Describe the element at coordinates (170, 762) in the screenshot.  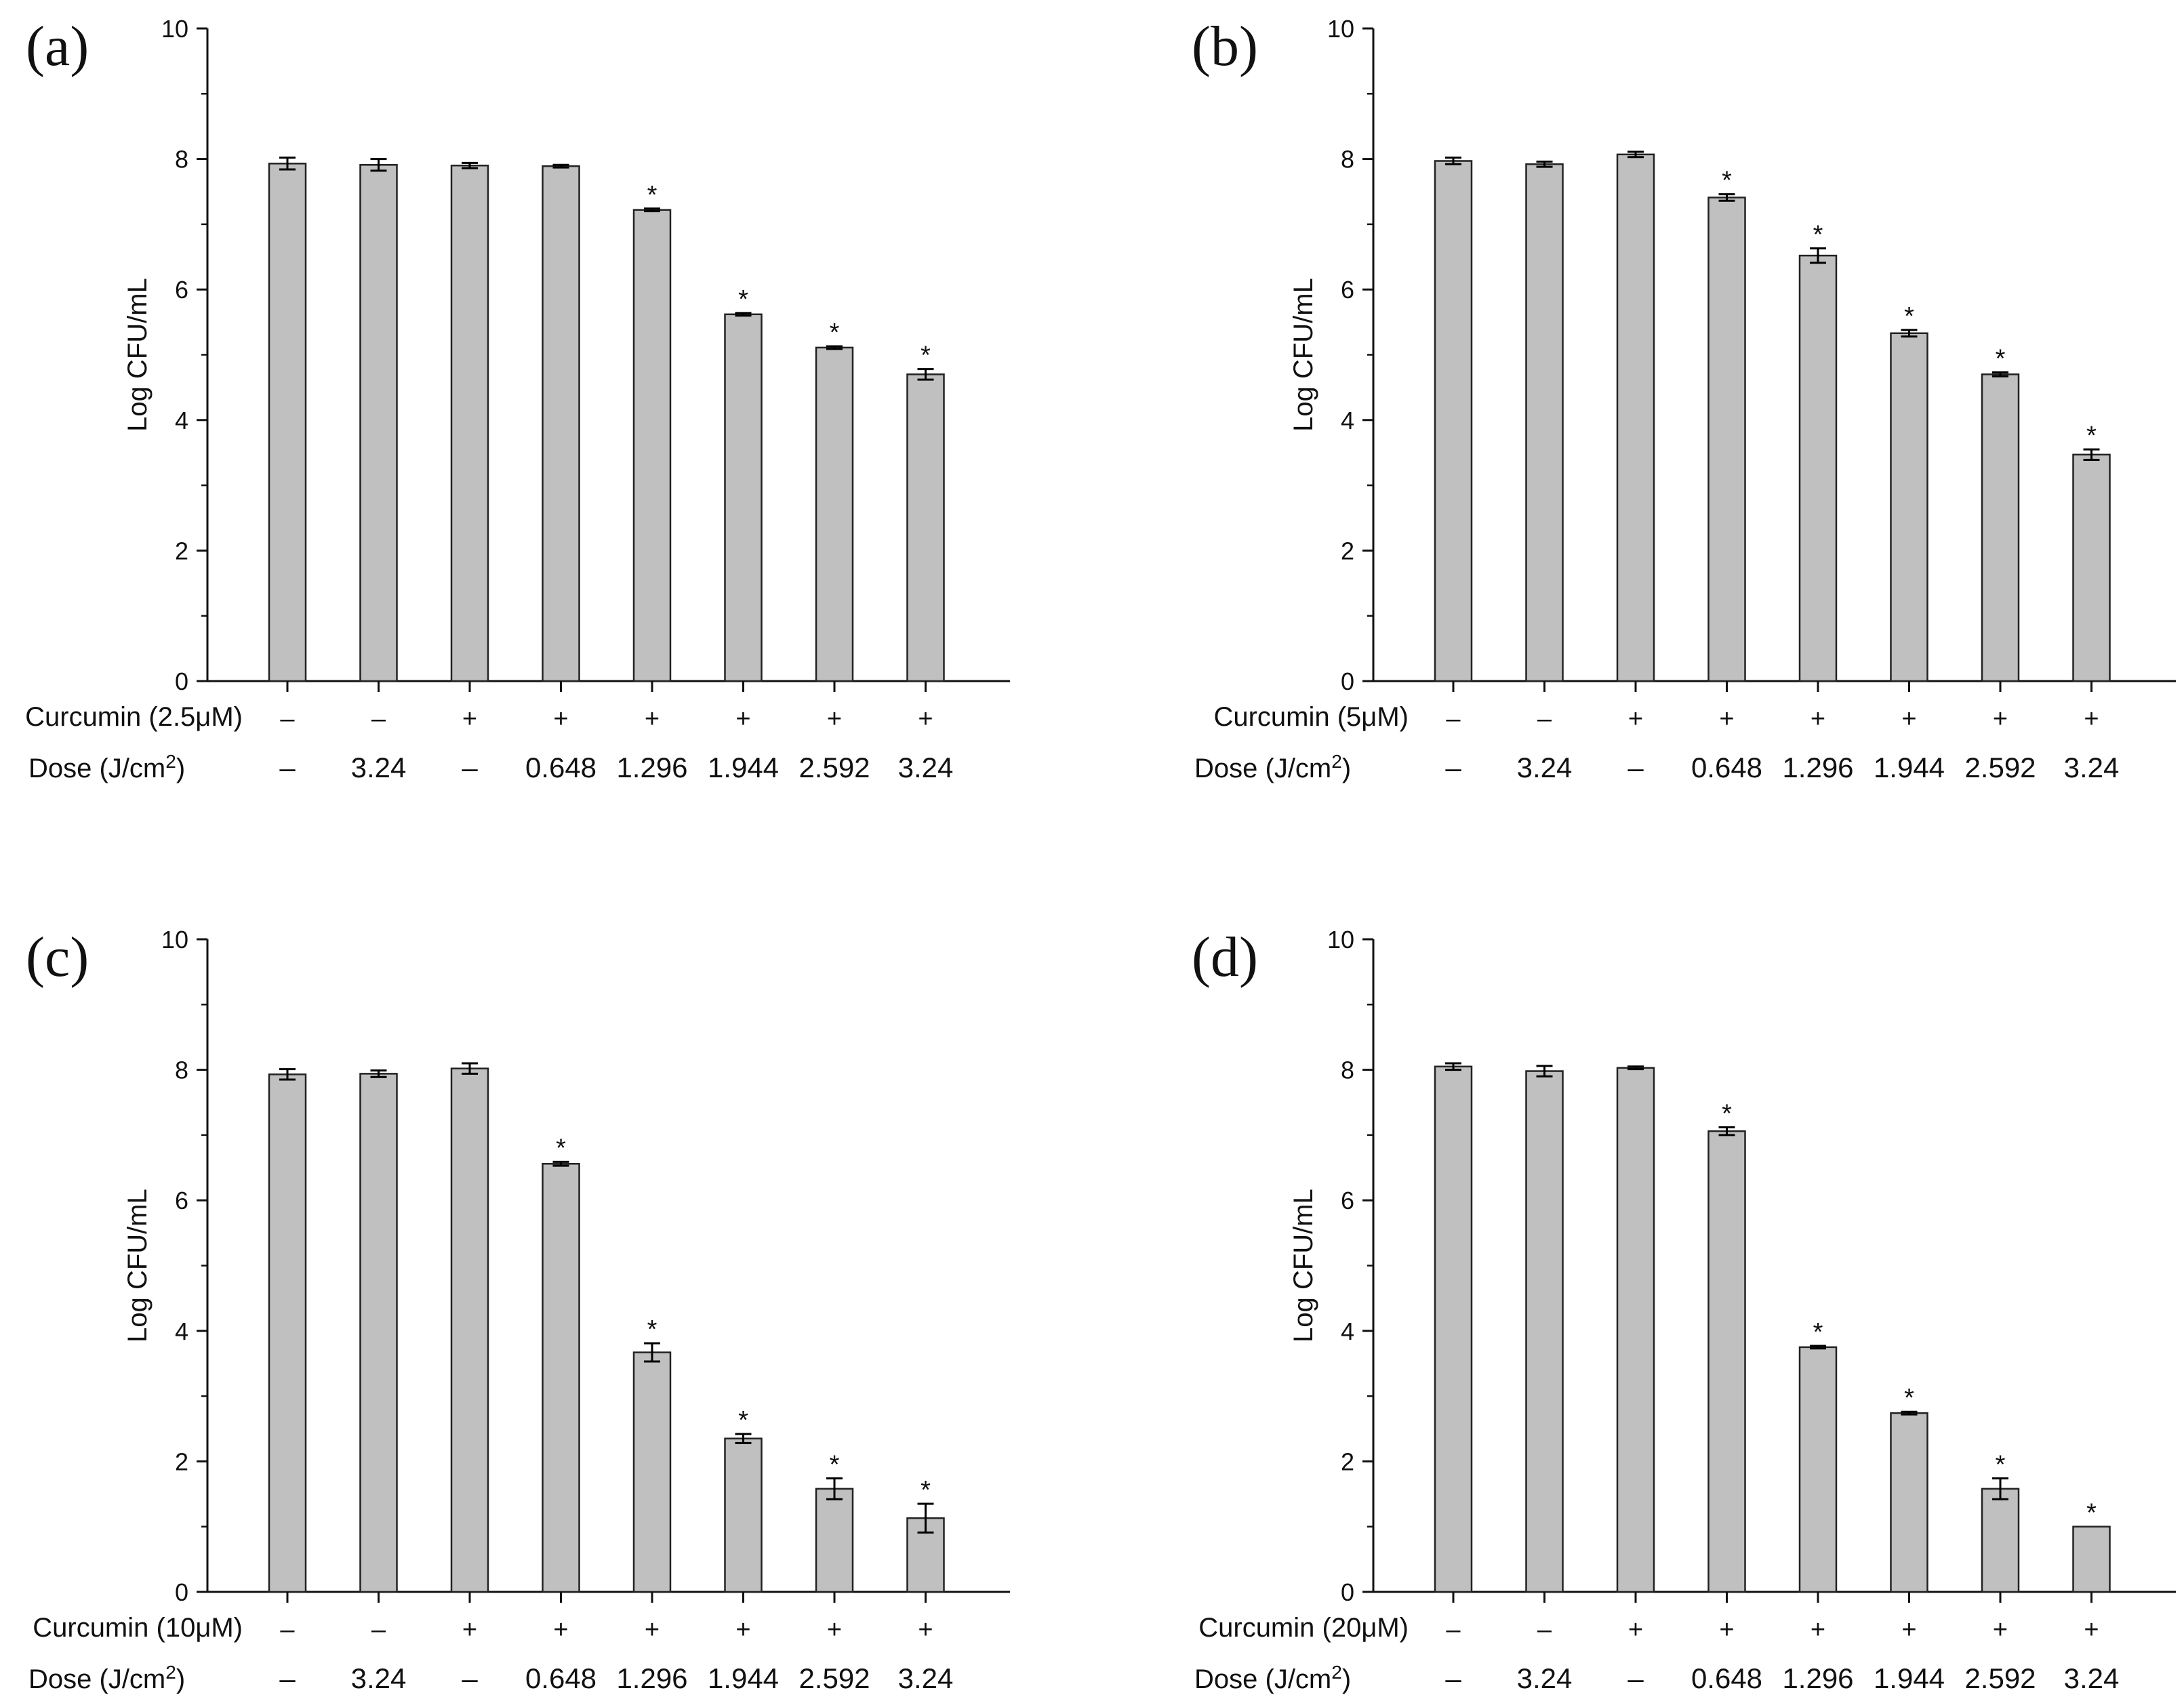
I see `dose-row-label-superscript: 2` at that location.